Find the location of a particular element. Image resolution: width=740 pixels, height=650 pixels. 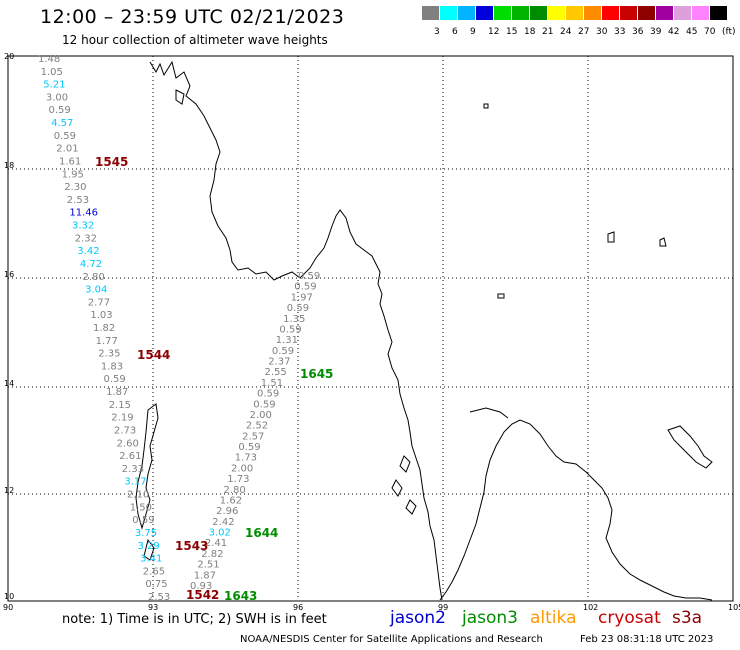

satellite-legend-item: s3a is located at coordinates (687, 618).